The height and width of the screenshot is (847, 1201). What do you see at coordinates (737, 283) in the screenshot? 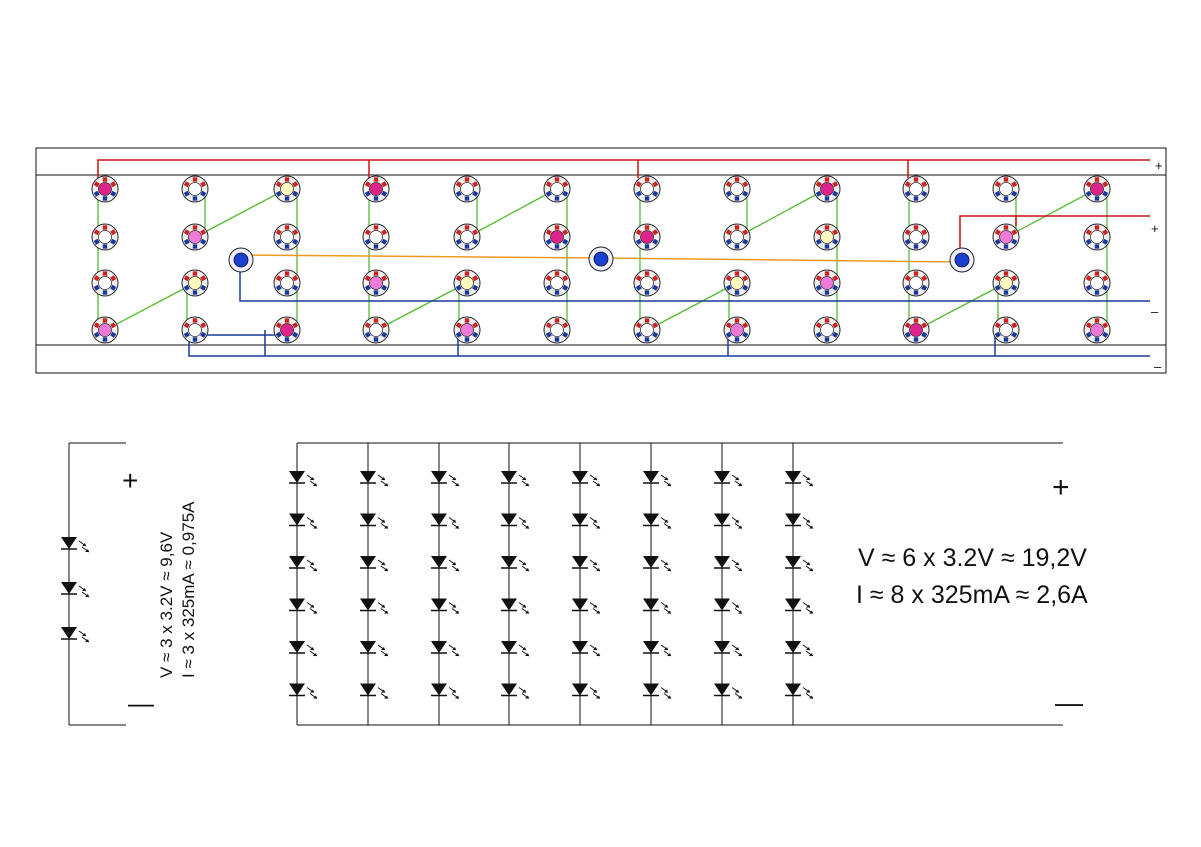
I see `led-r3-c8` at bounding box center [737, 283].